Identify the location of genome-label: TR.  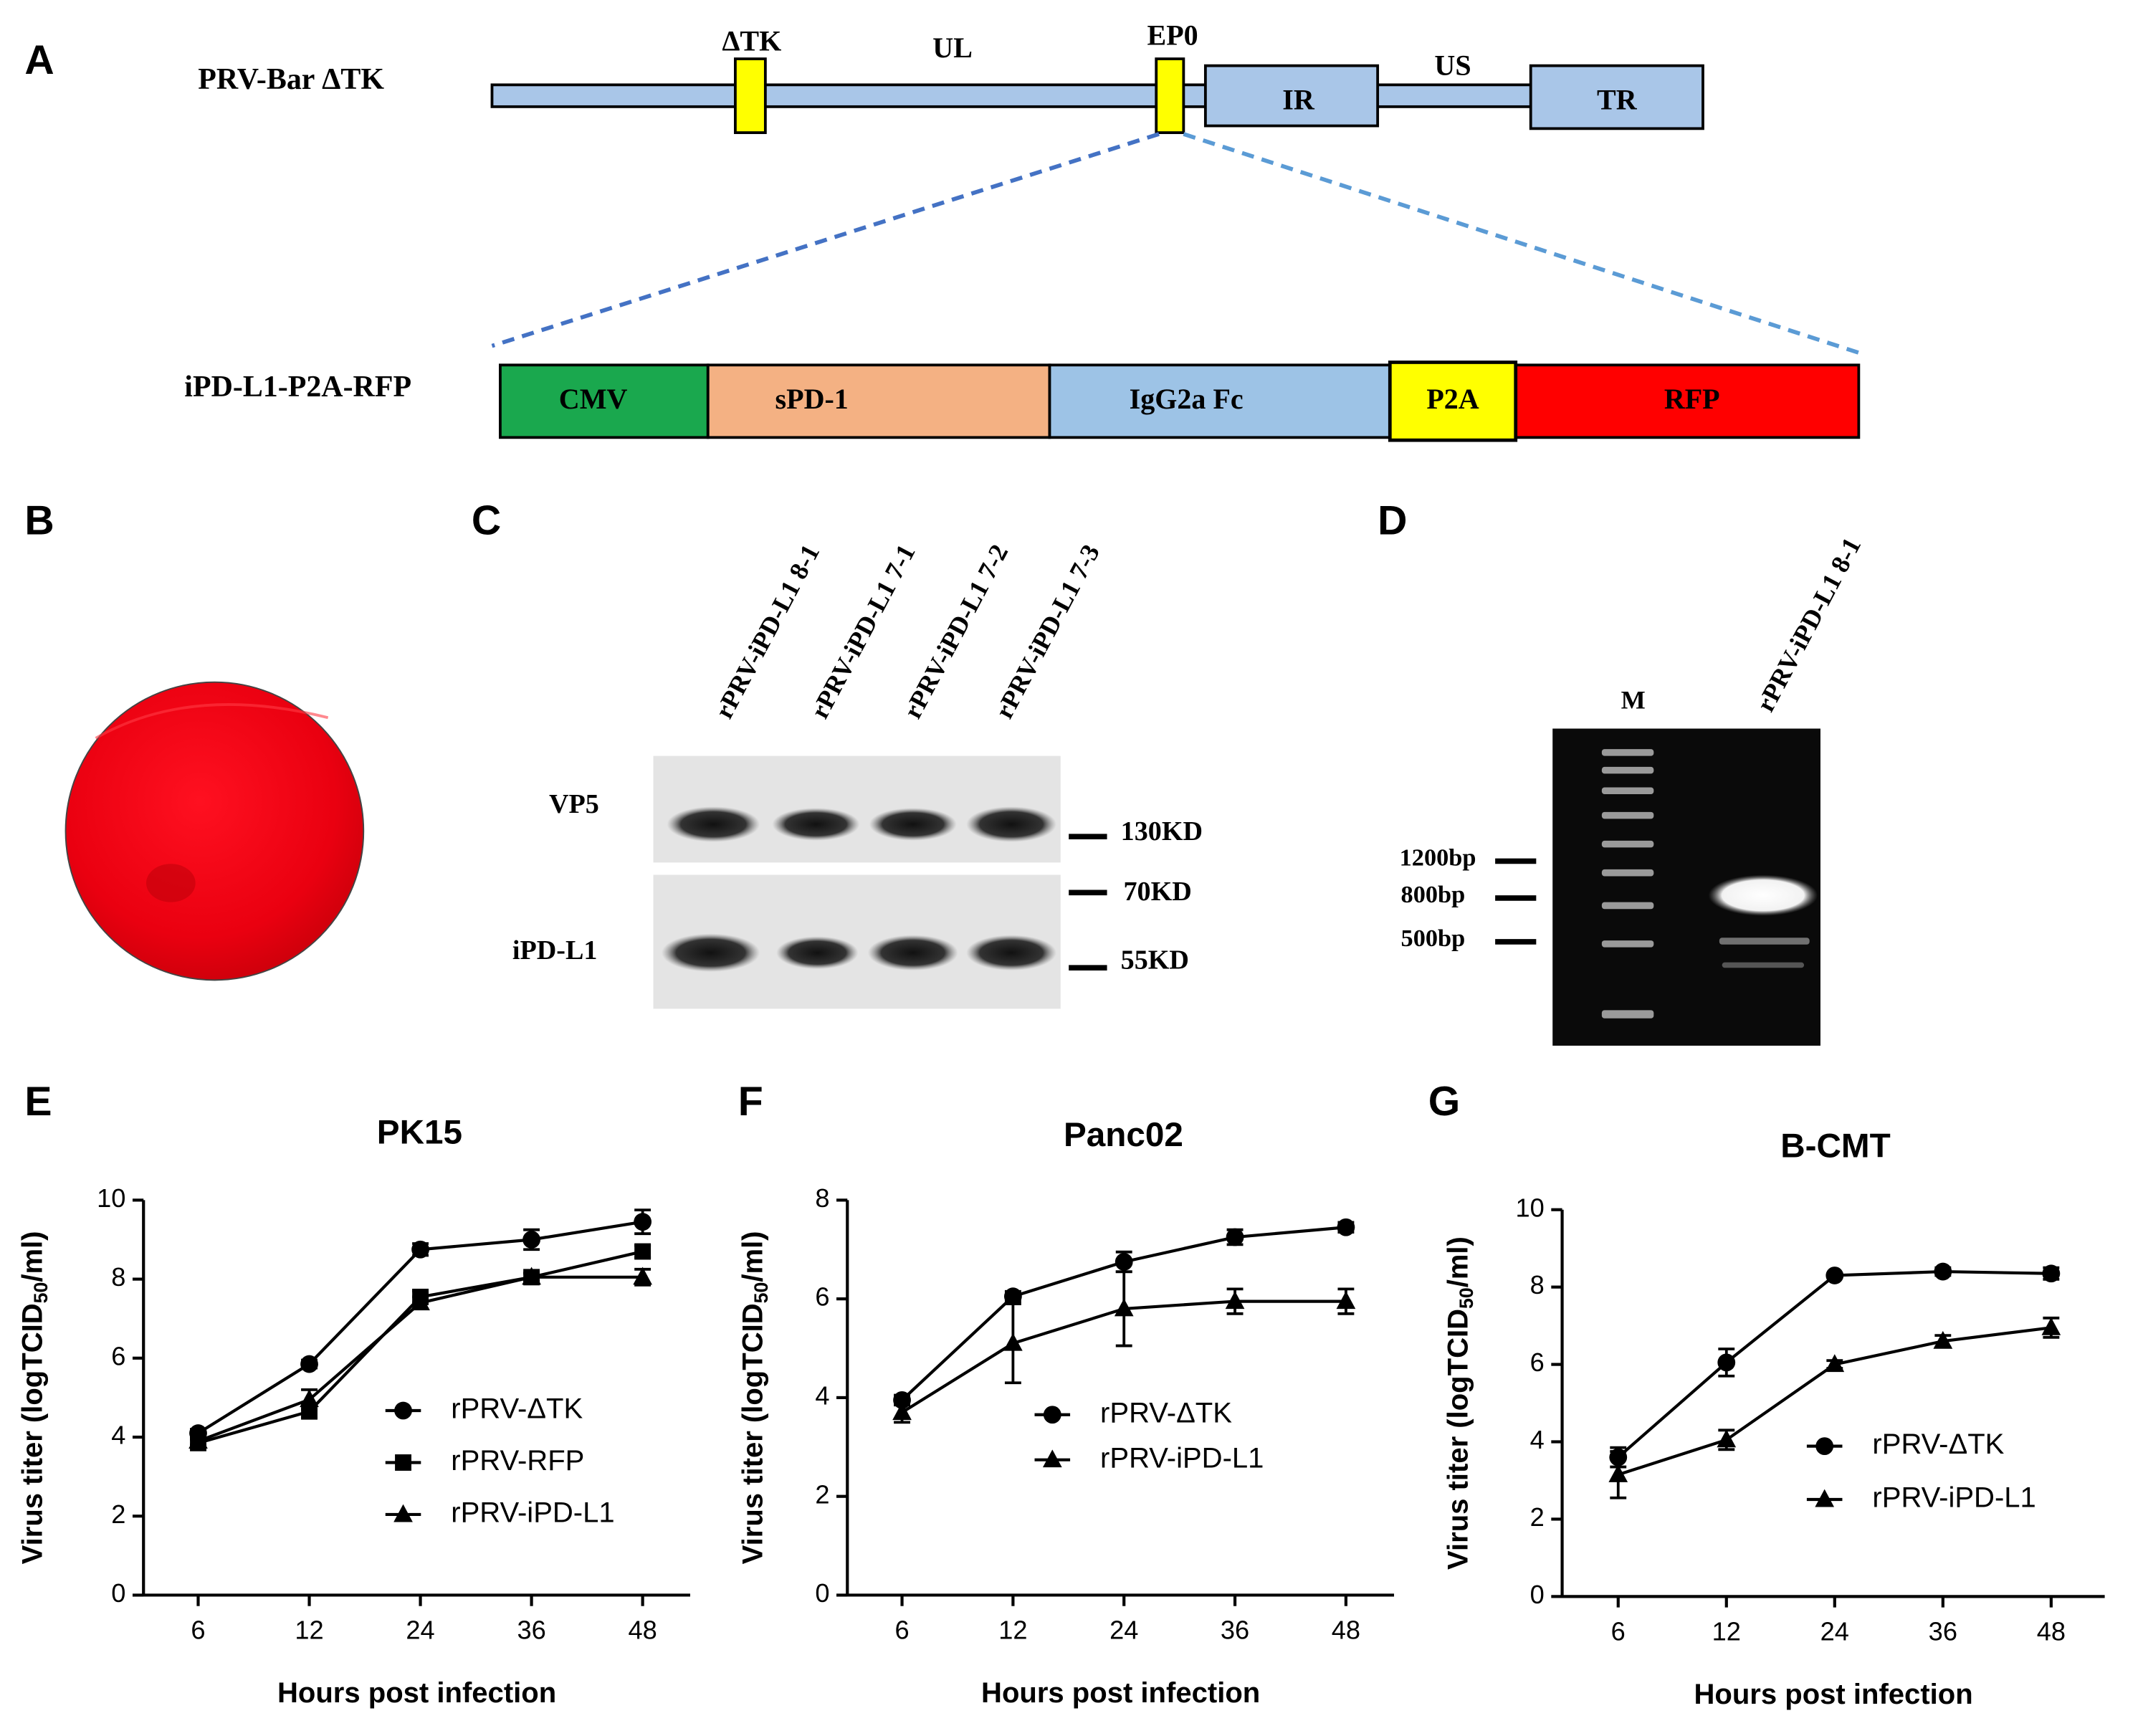
(1618, 99).